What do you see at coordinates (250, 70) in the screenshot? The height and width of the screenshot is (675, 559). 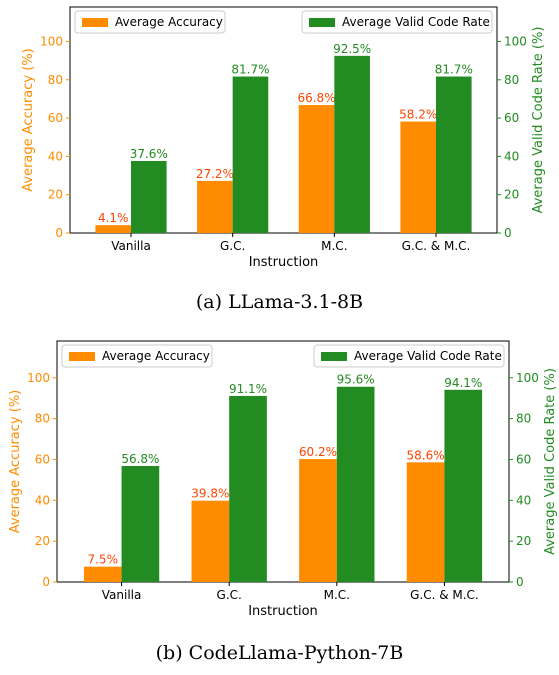 I see `valid-rate-data-label-2: 81.7%` at bounding box center [250, 70].